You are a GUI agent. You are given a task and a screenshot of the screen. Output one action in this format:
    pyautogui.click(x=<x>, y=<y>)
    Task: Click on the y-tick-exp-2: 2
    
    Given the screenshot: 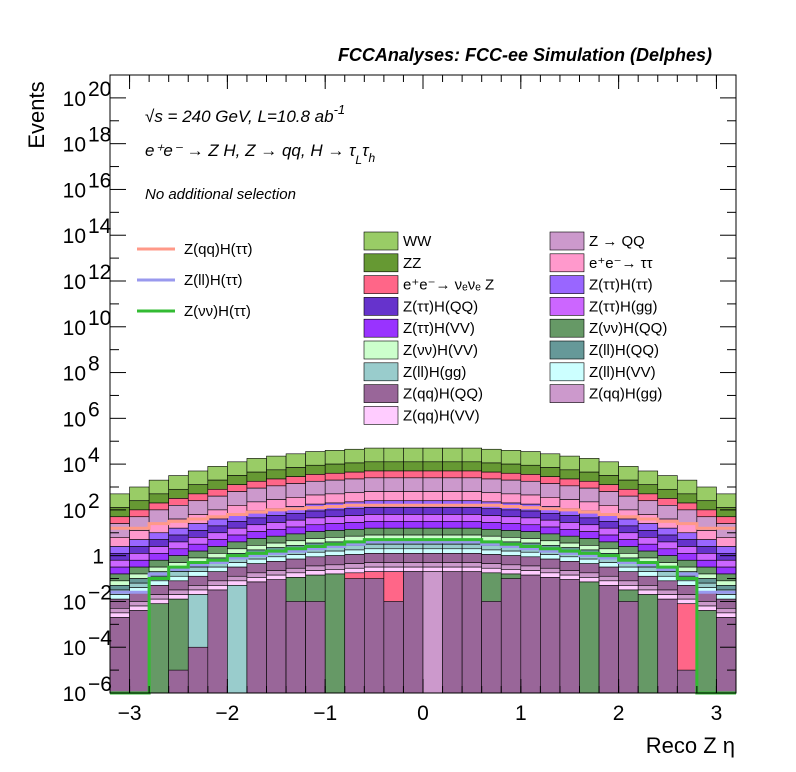 What is the action you would take?
    pyautogui.click(x=94, y=501)
    